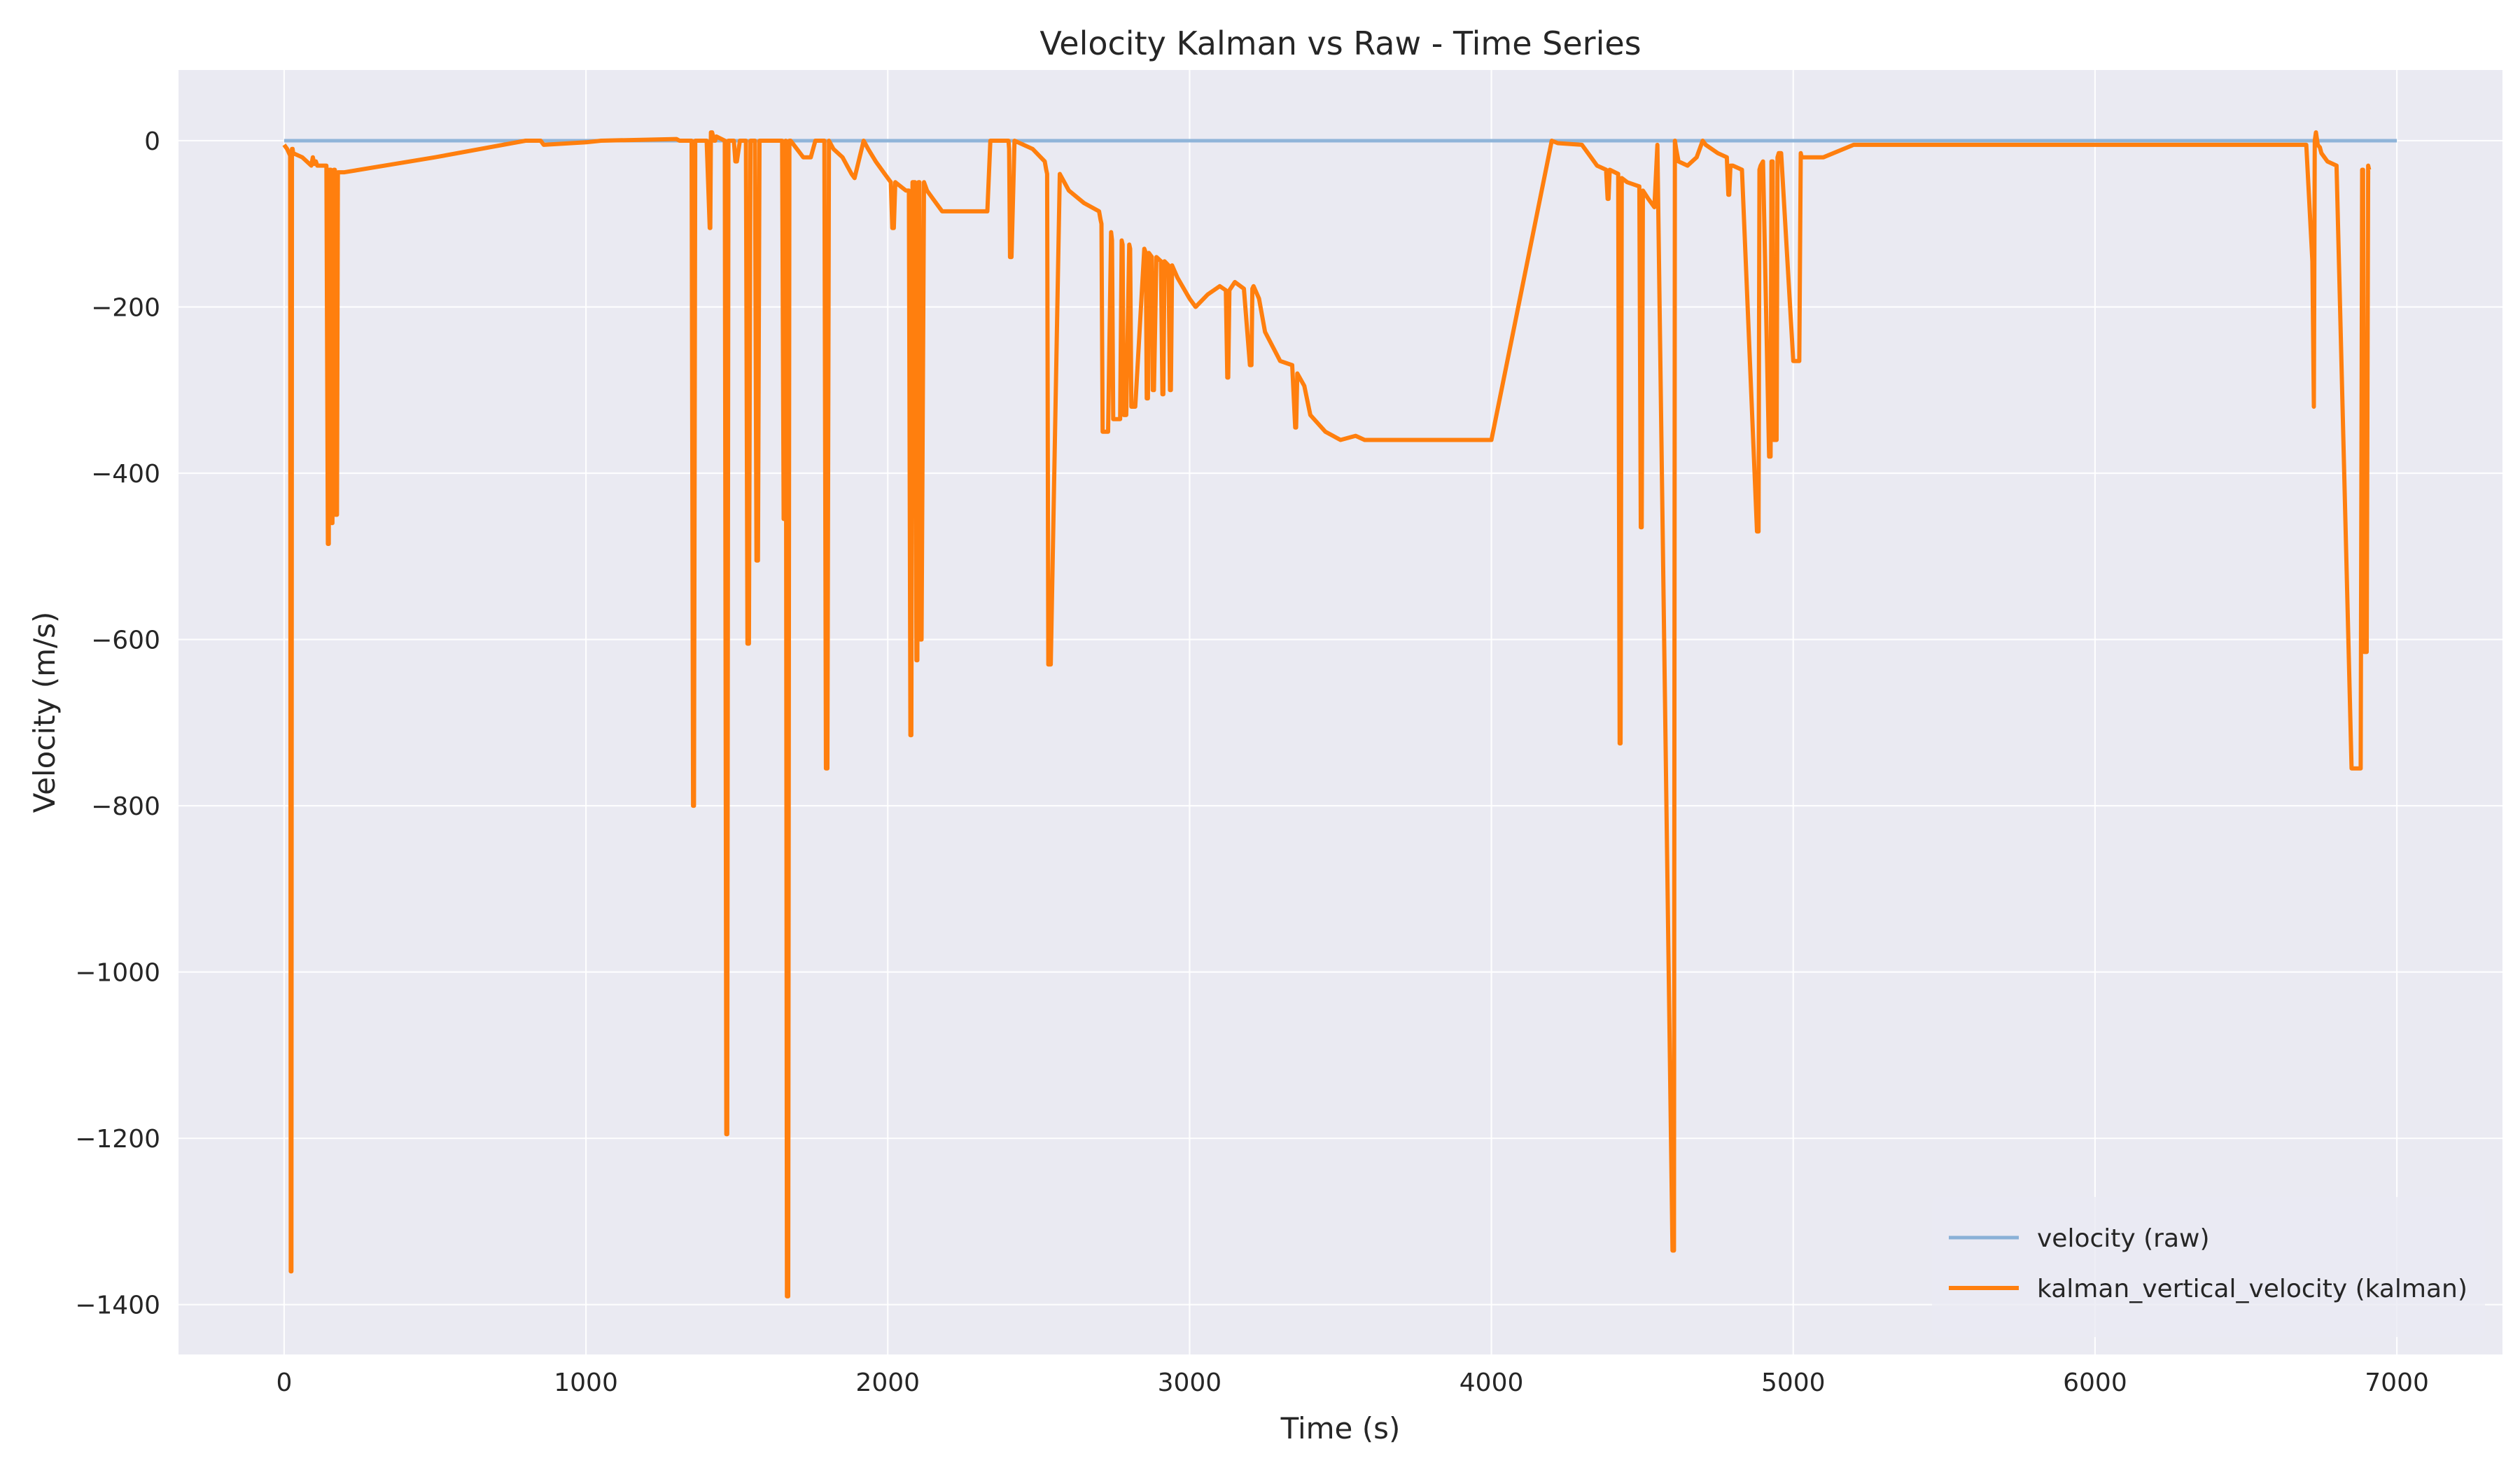 Image resolution: width=2520 pixels, height=1470 pixels. Describe the element at coordinates (2095, 1382) in the screenshot. I see `x-tick-label: 6000` at that location.